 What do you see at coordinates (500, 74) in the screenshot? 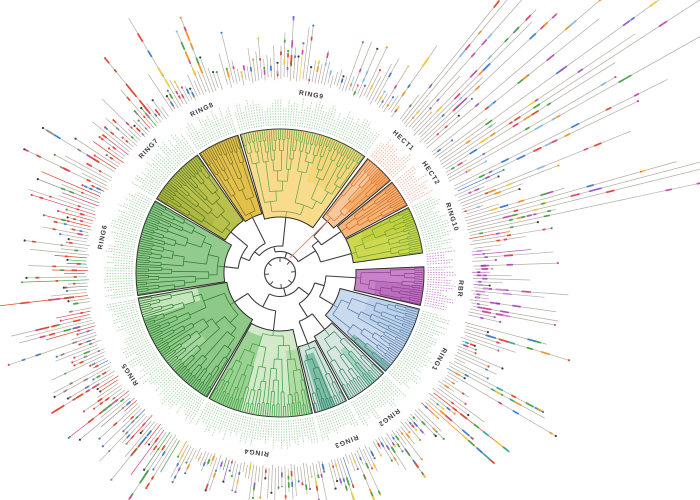
I see `annot-HECT1` at bounding box center [500, 74].